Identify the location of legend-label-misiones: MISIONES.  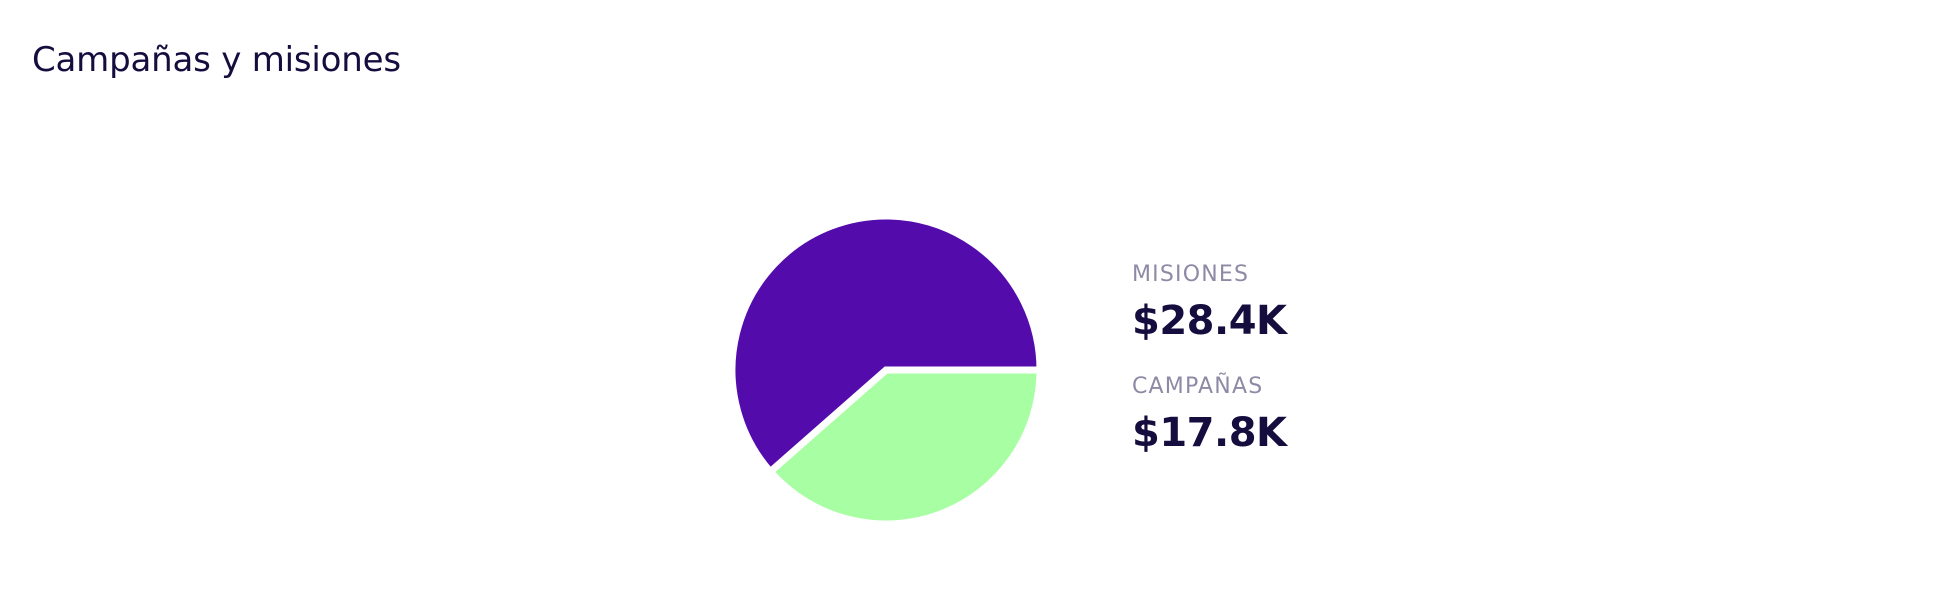
(1191, 274).